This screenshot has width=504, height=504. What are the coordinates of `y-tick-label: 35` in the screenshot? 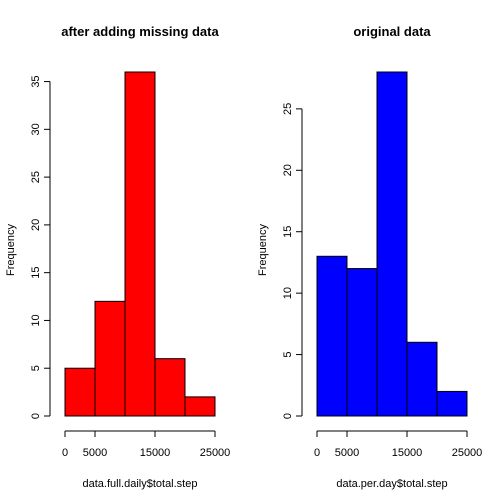 It's located at (36, 81).